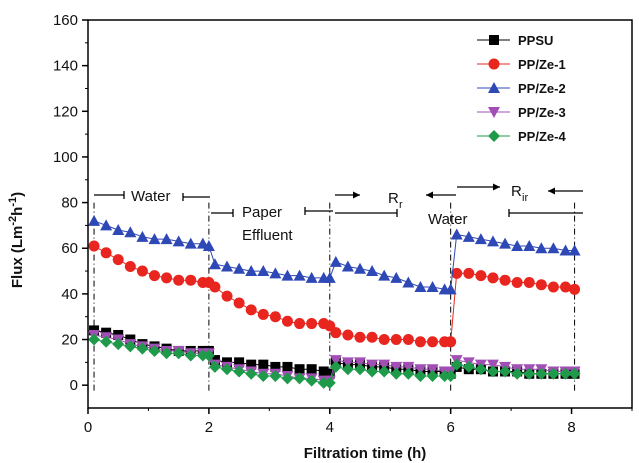 This screenshot has height=463, width=639. What do you see at coordinates (267, 235) in the screenshot?
I see `annotation-effluent: Effluent` at bounding box center [267, 235].